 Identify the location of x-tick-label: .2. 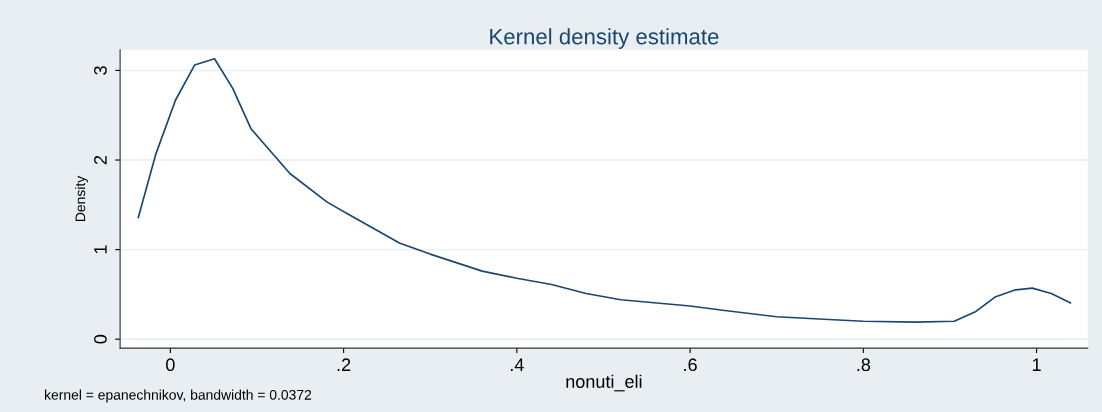
(344, 364).